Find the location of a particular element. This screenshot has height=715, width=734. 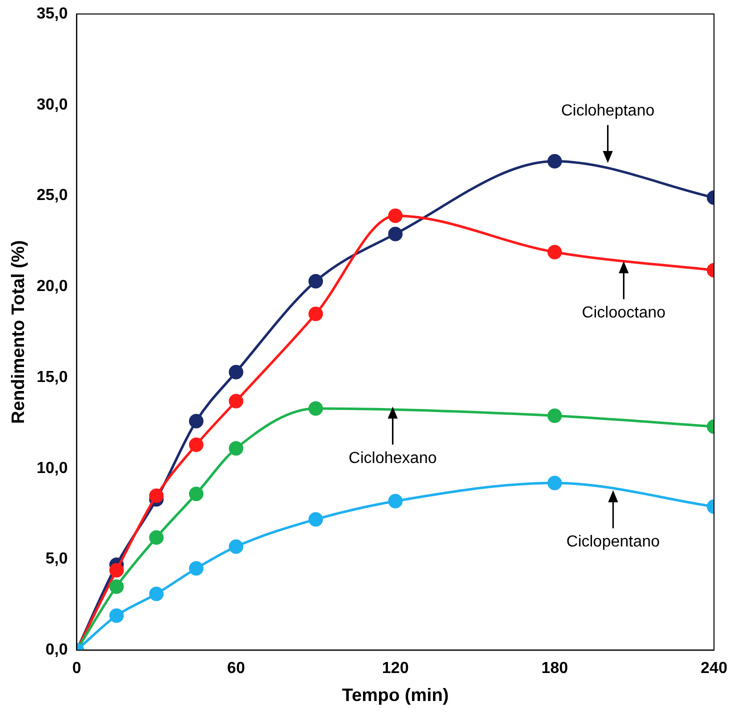

y-tick-label: 10,0 is located at coordinates (52, 468).